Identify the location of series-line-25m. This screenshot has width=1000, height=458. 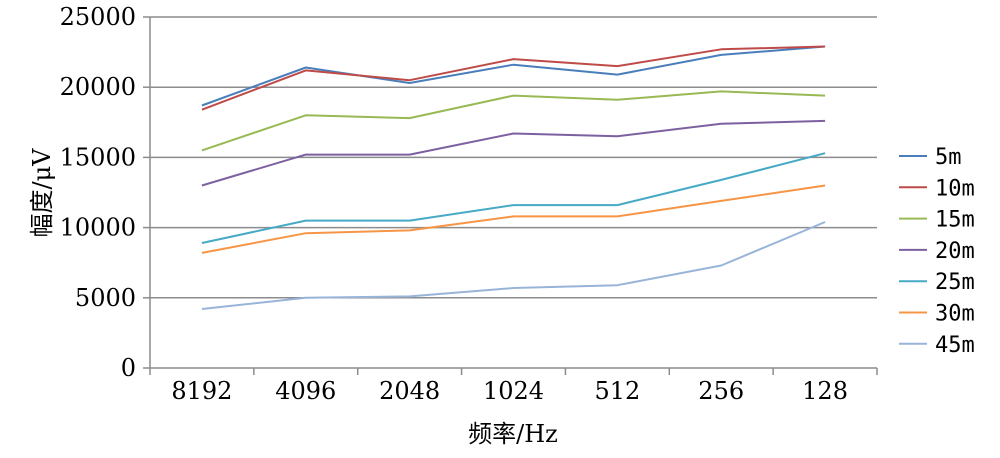
(513, 198).